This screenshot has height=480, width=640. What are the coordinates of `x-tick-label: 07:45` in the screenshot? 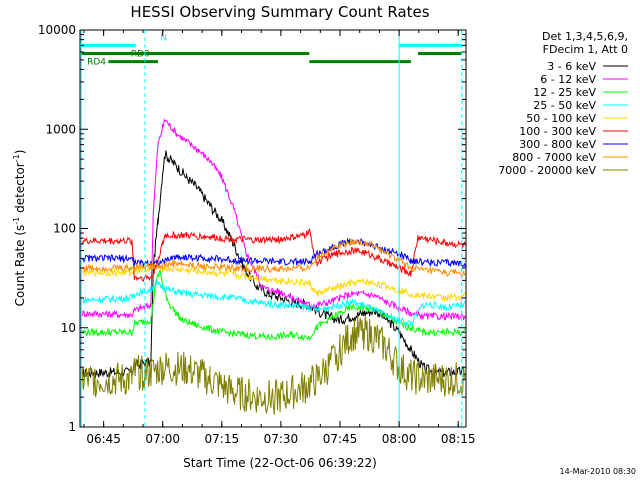 It's located at (340, 439).